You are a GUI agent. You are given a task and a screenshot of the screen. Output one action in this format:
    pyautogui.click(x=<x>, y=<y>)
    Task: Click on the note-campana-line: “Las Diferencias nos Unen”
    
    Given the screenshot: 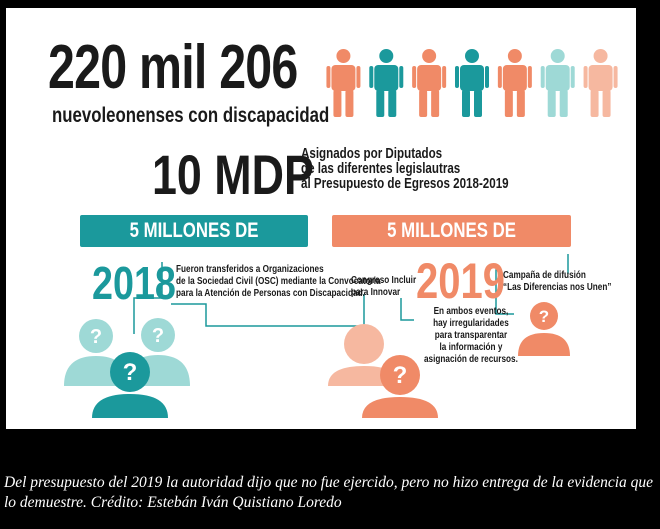 What is the action you would take?
    pyautogui.click(x=557, y=287)
    